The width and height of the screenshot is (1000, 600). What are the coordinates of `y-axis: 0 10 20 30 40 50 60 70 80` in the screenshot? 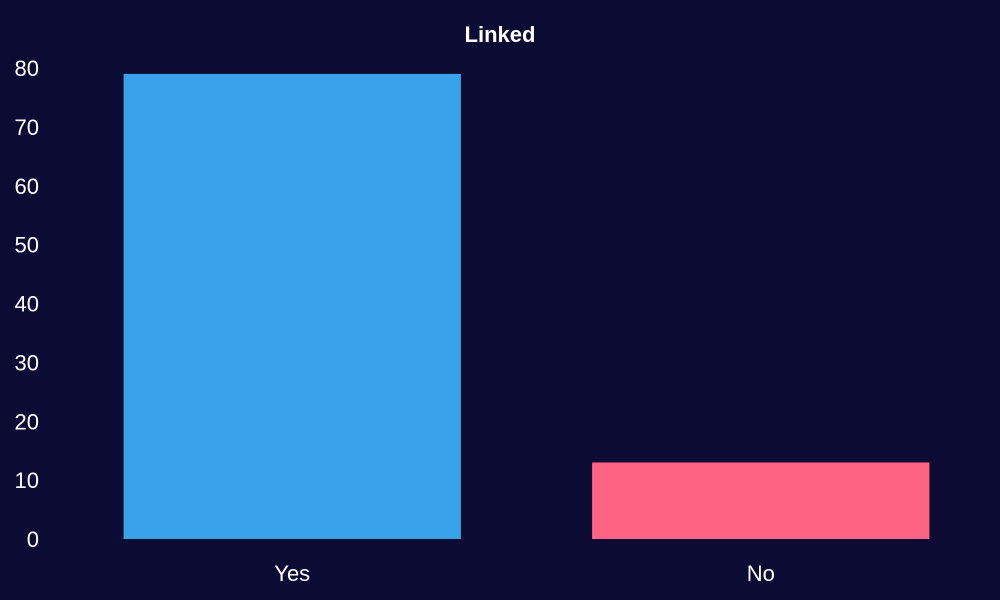 It's located at (27, 304).